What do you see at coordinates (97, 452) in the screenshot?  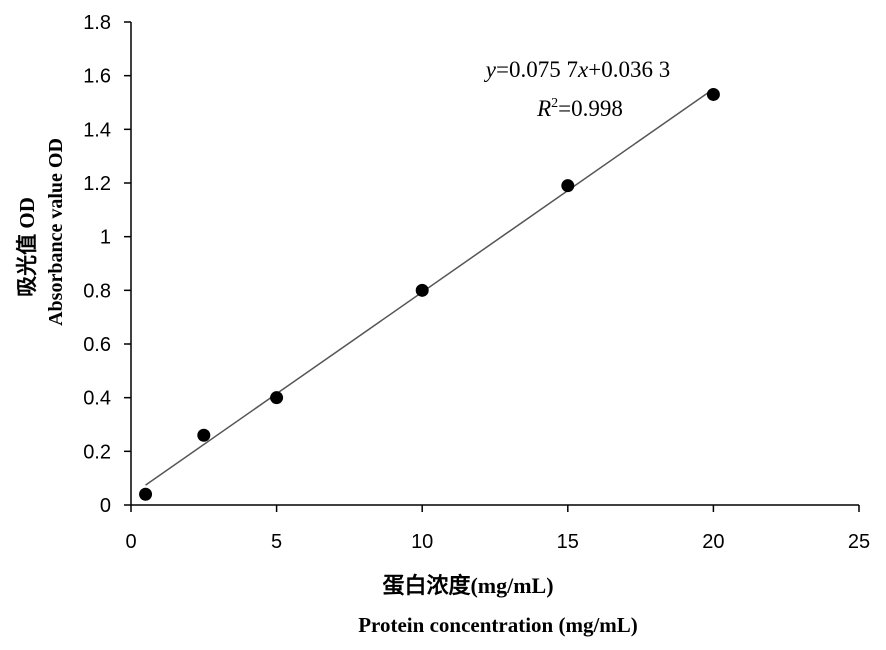 I see `y-tick-label: 0.2` at bounding box center [97, 452].